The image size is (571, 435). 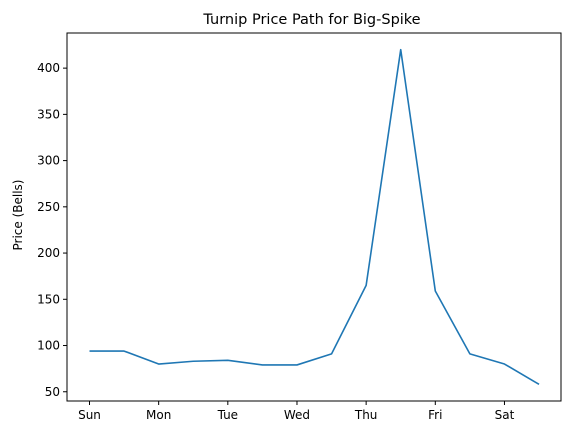 What do you see at coordinates (505, 415) in the screenshot?
I see `x-tick-label: Sat` at bounding box center [505, 415].